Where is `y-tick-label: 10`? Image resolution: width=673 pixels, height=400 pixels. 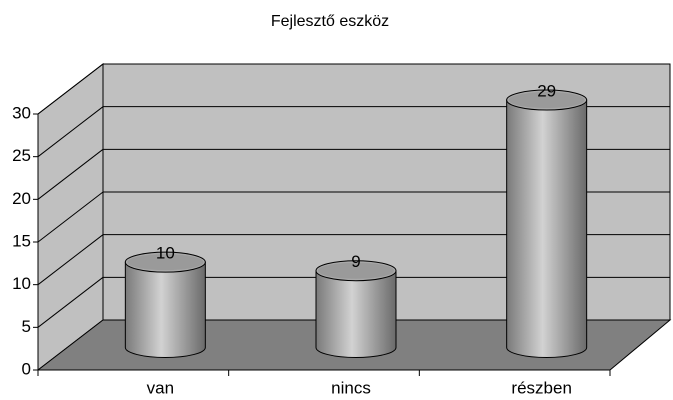 y-tick-label: 10 is located at coordinates (21, 283).